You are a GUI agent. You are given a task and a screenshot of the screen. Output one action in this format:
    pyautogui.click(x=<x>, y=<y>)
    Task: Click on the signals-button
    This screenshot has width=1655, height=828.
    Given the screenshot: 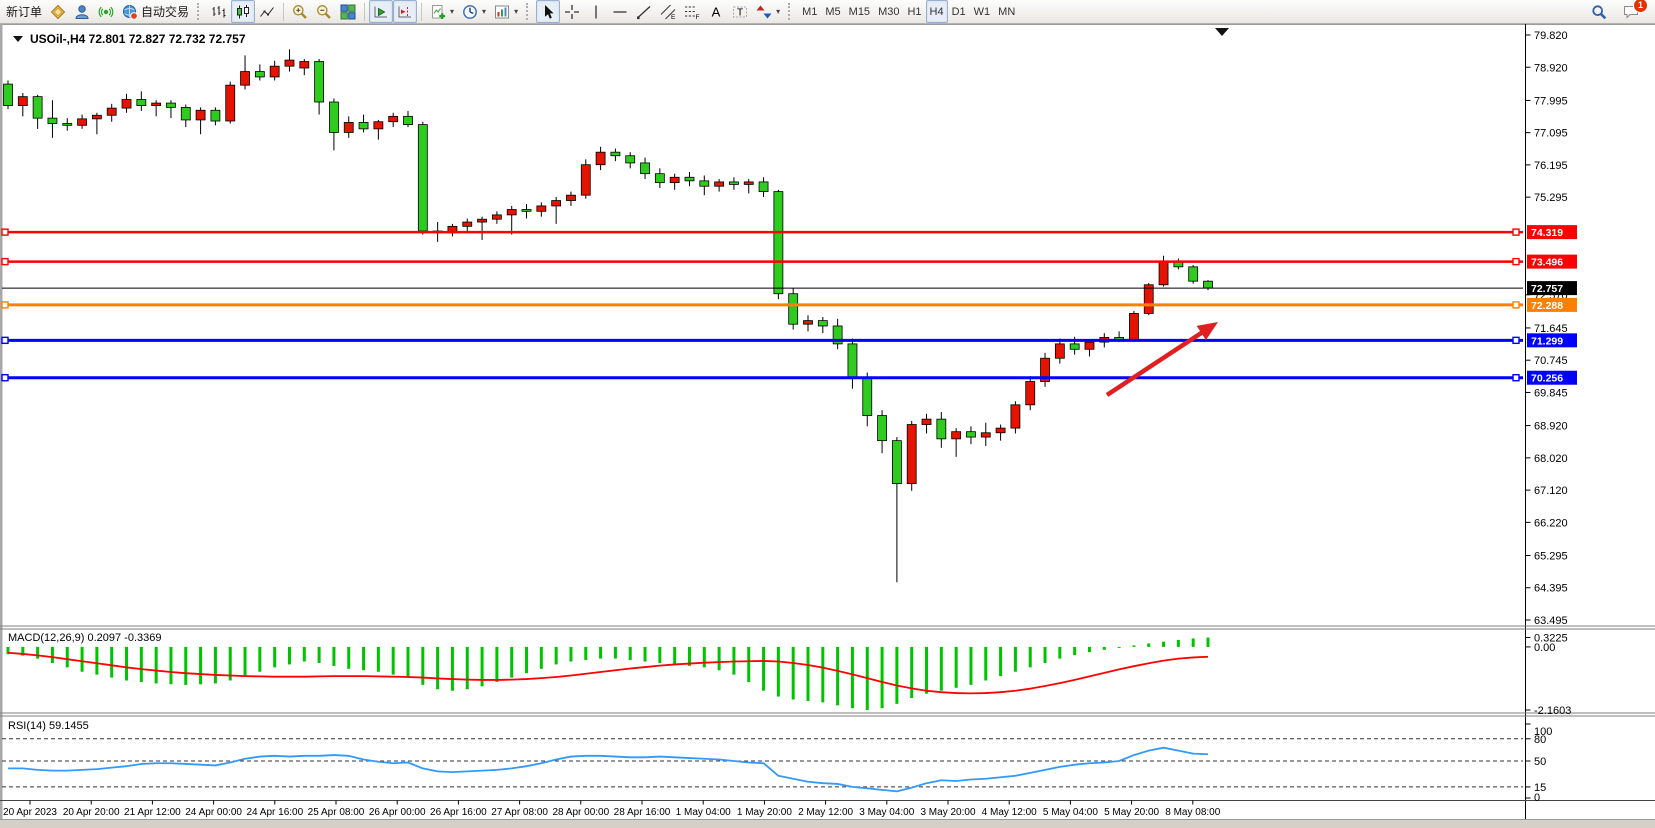 What is the action you would take?
    pyautogui.click(x=106, y=11)
    